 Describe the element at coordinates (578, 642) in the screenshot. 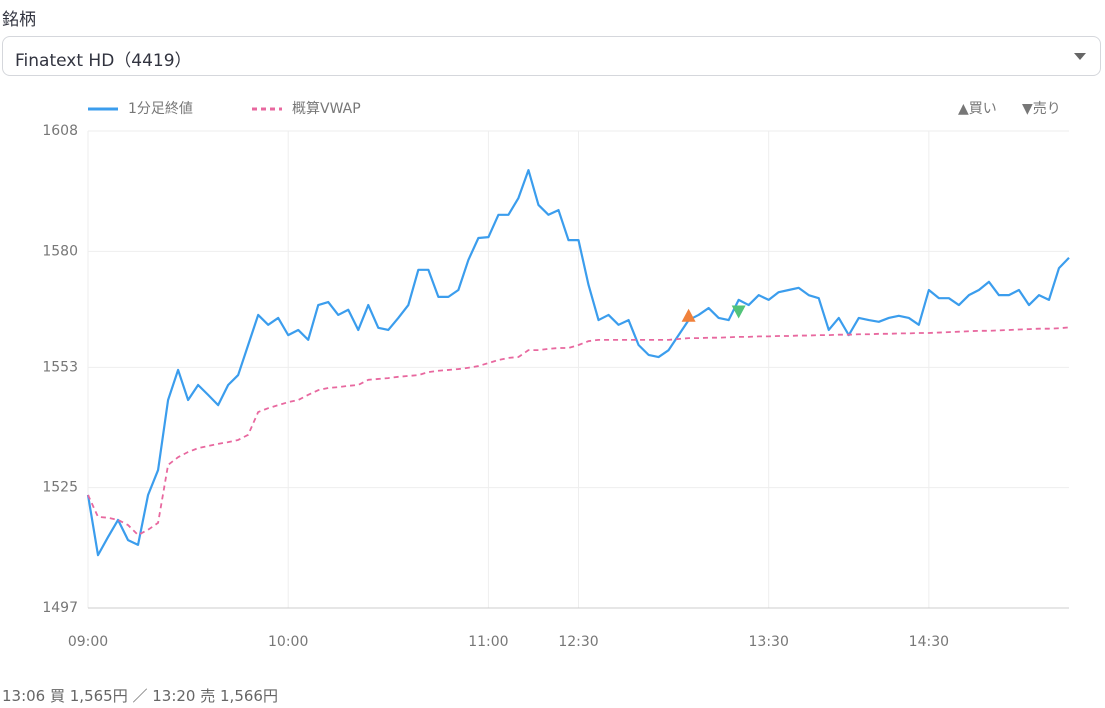

I see `x-tick-label: 12:30` at that location.